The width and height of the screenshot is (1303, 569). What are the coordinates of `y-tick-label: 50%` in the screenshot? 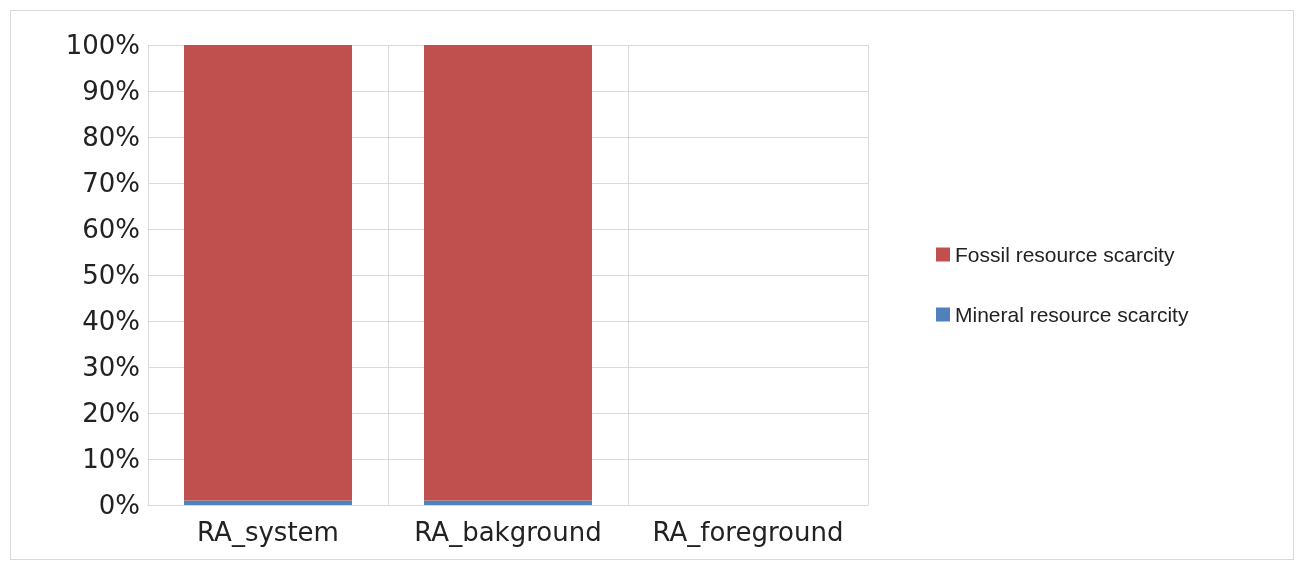 It's located at (111, 275).